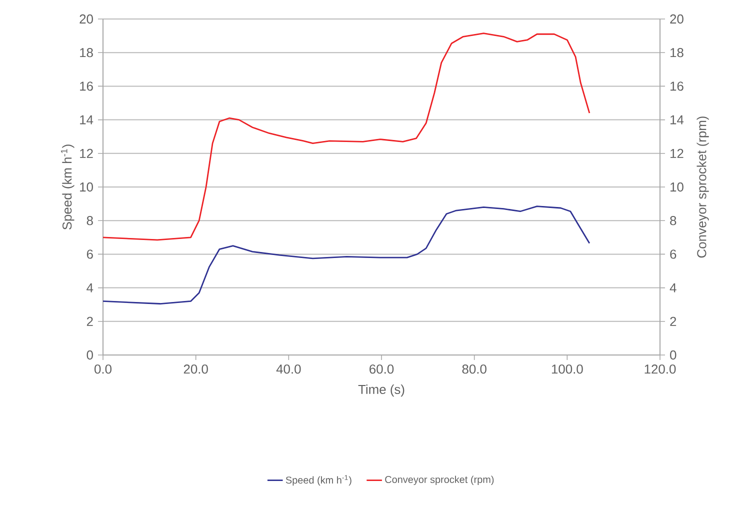  Describe the element at coordinates (567, 369) in the screenshot. I see `x-tick-label: 100.0` at that location.